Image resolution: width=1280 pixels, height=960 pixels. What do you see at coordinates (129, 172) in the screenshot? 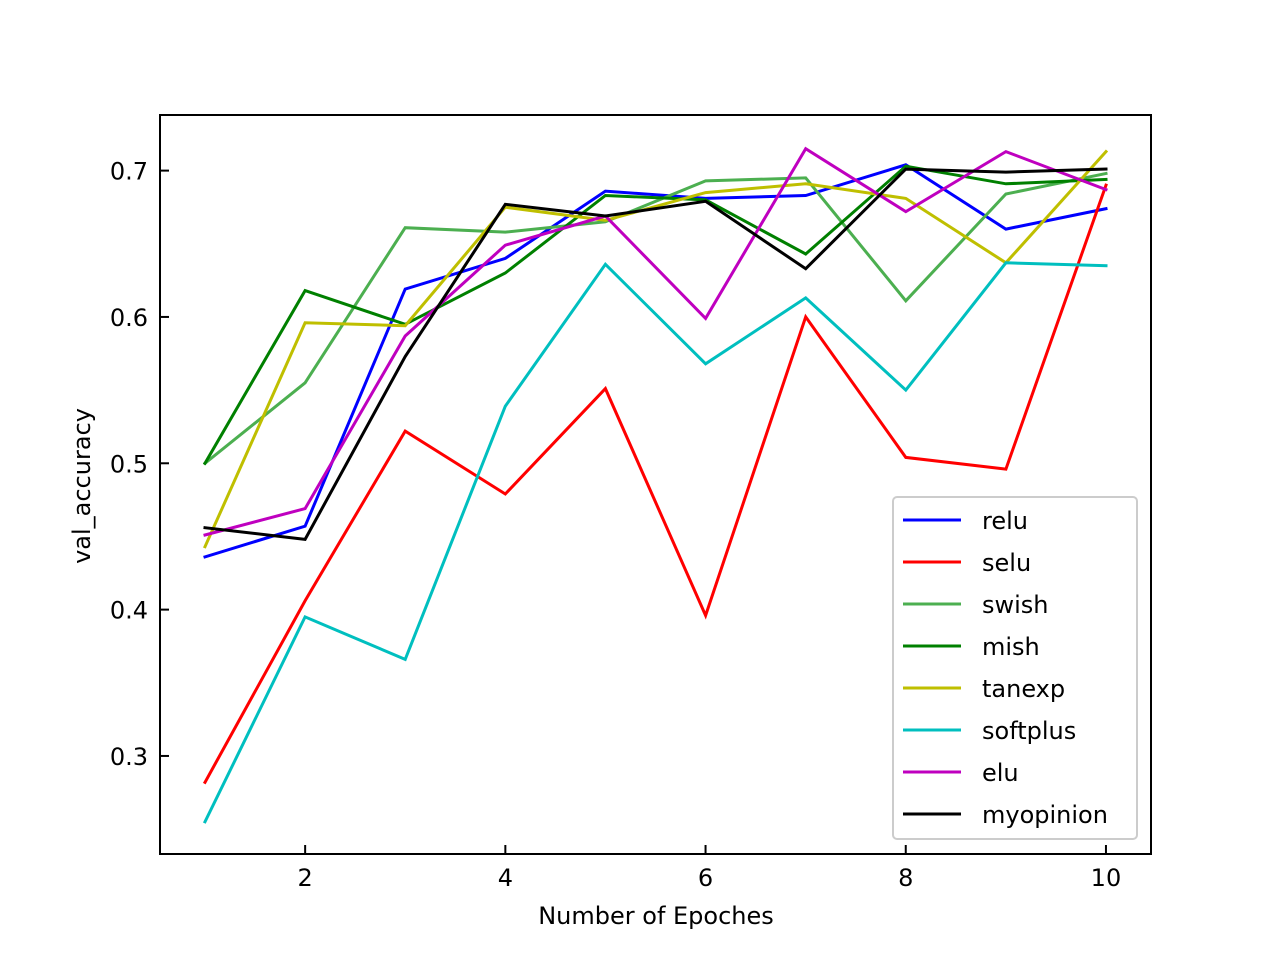
I see `y-tick-label: 0.7` at bounding box center [129, 172].